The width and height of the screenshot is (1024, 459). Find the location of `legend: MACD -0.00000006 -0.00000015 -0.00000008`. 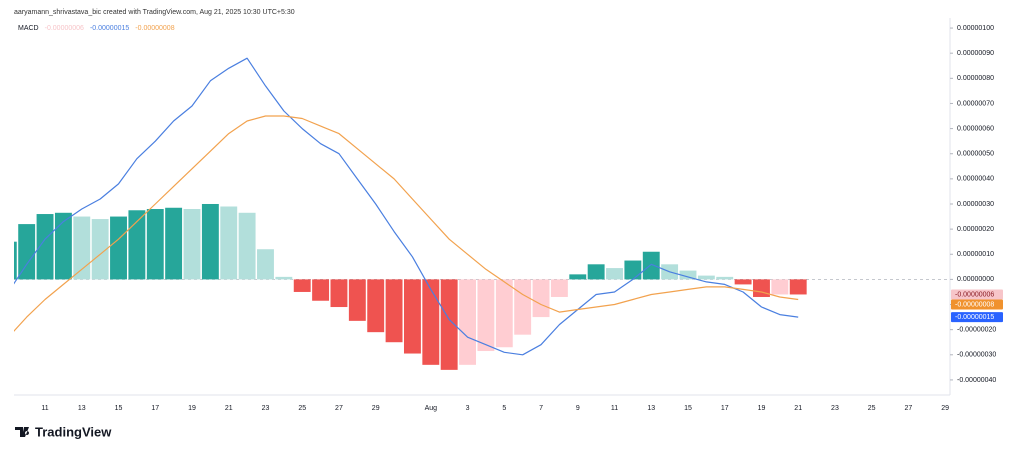

legend: MACD -0.00000006 -0.00000015 -0.00000008 is located at coordinates (96, 28).